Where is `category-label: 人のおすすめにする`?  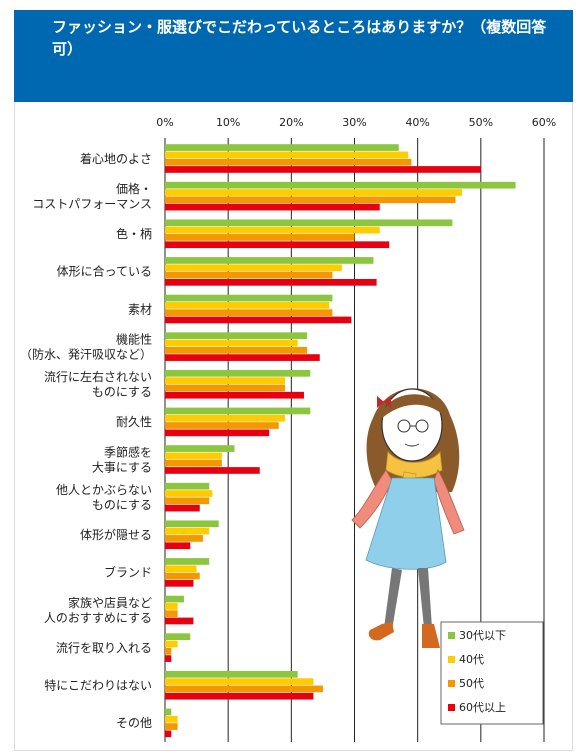 category-label: 人のおすすめにする is located at coordinates (98, 618).